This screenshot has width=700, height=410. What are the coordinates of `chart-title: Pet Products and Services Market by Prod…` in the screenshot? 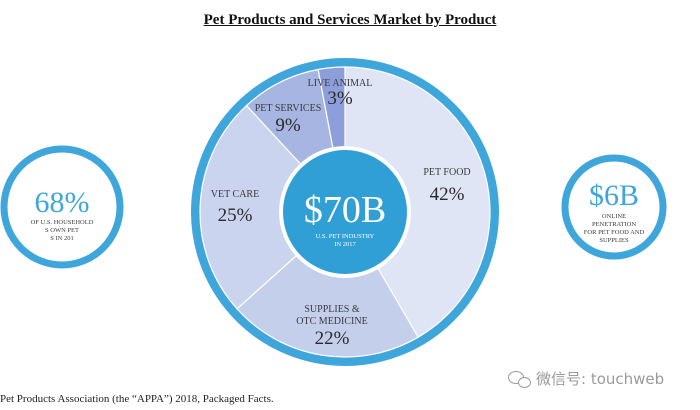 It's located at (350, 20).